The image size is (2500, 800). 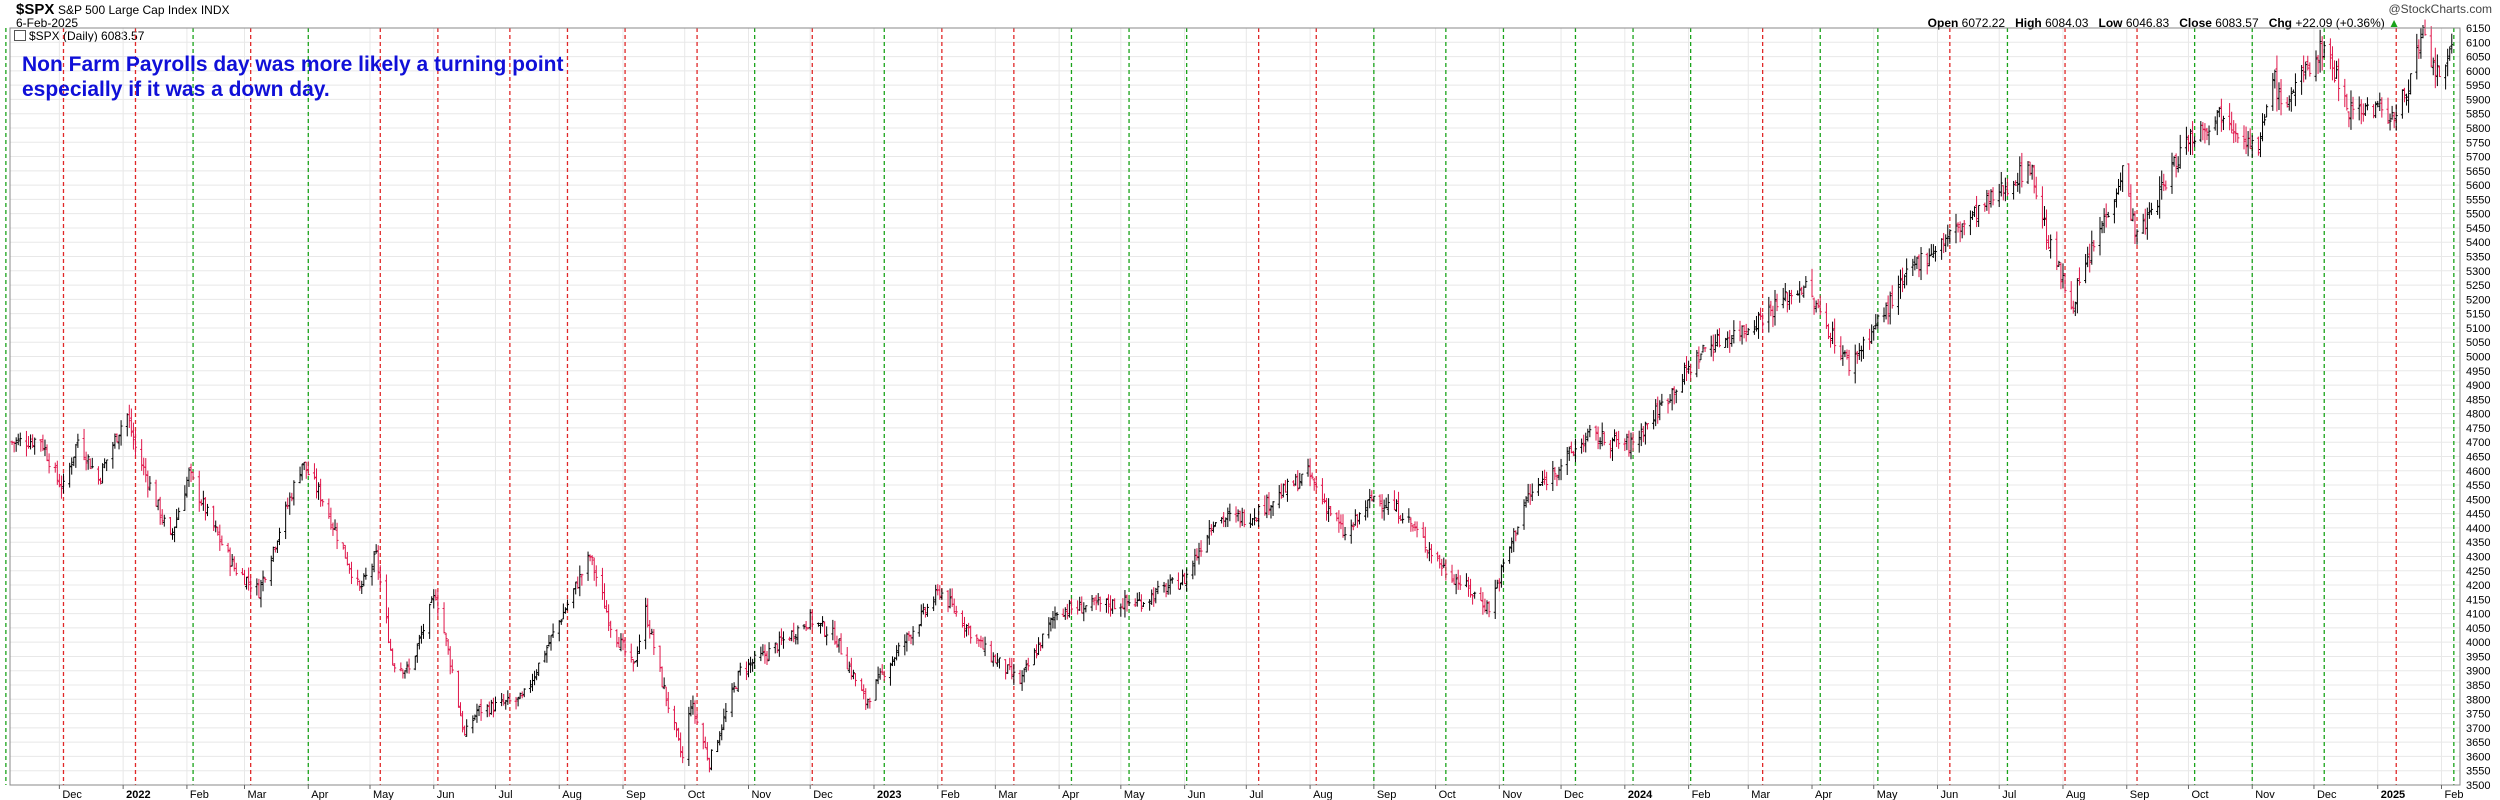 What do you see at coordinates (2478, 486) in the screenshot?
I see `y-tick-label: 4550` at bounding box center [2478, 486].